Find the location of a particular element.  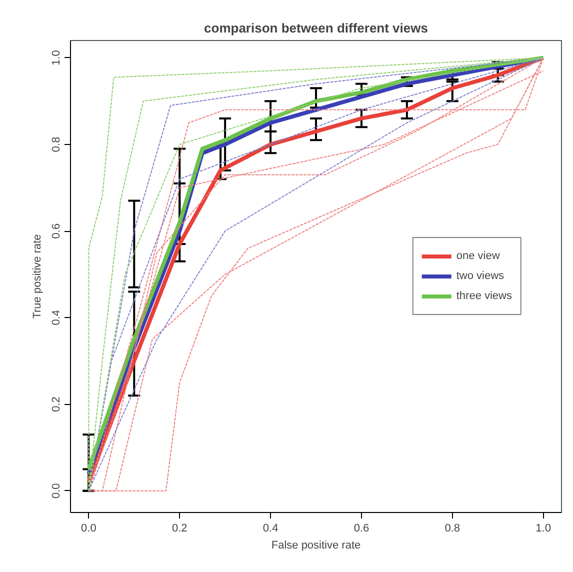

x-tick-label: 0.6 is located at coordinates (362, 528).